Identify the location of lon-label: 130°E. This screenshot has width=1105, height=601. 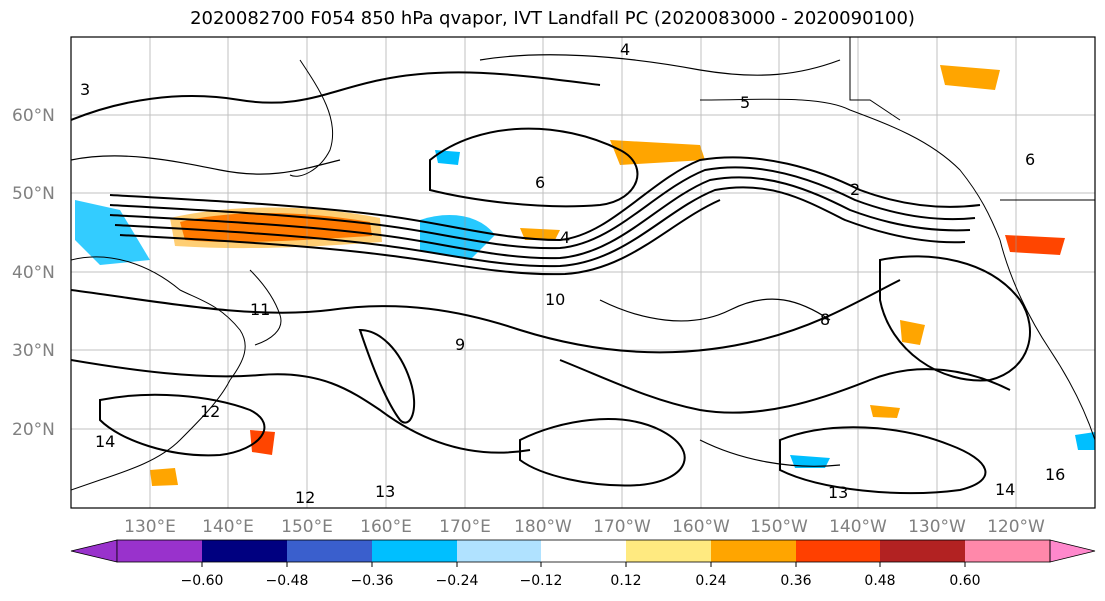
(150, 527).